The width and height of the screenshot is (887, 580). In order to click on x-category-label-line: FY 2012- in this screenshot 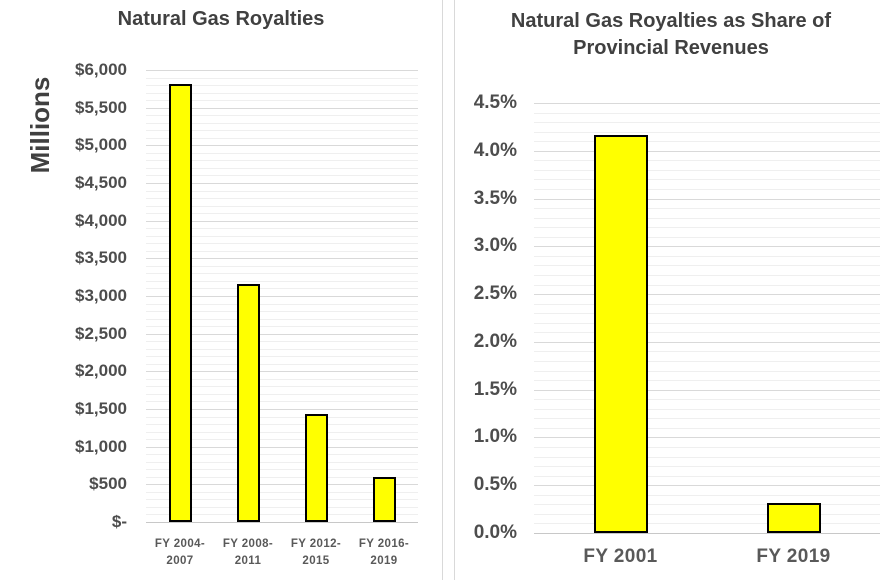, I will do `click(316, 544)`.